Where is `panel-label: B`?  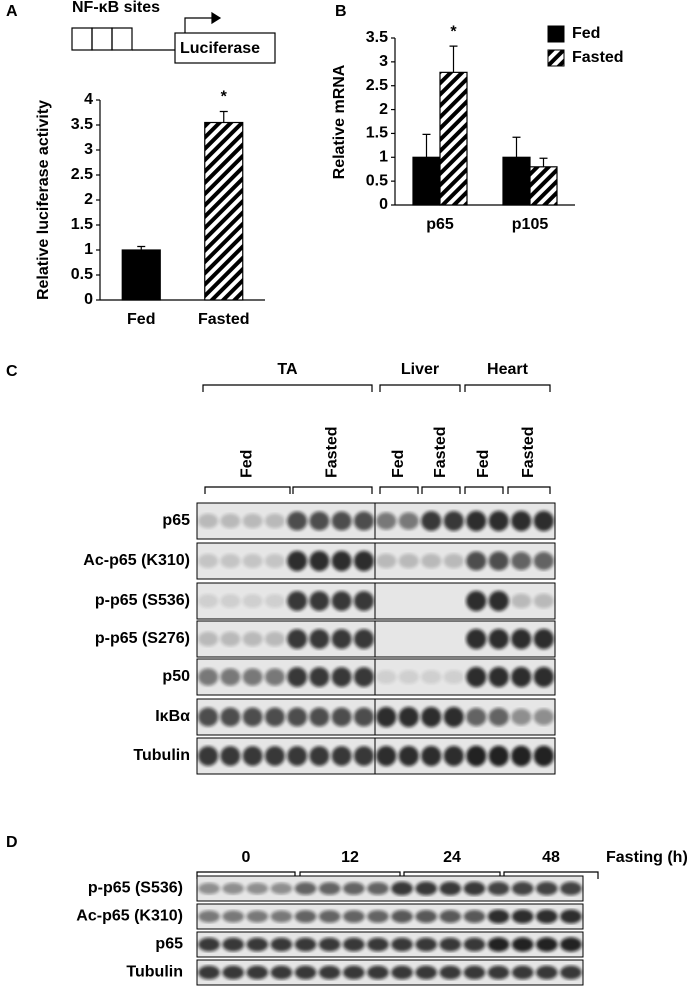 panel-label: B is located at coordinates (341, 11).